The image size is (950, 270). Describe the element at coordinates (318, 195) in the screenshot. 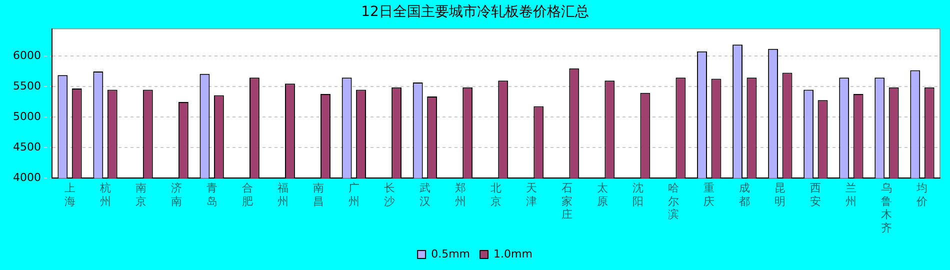

I see `x-tick-label: 南昌` at that location.